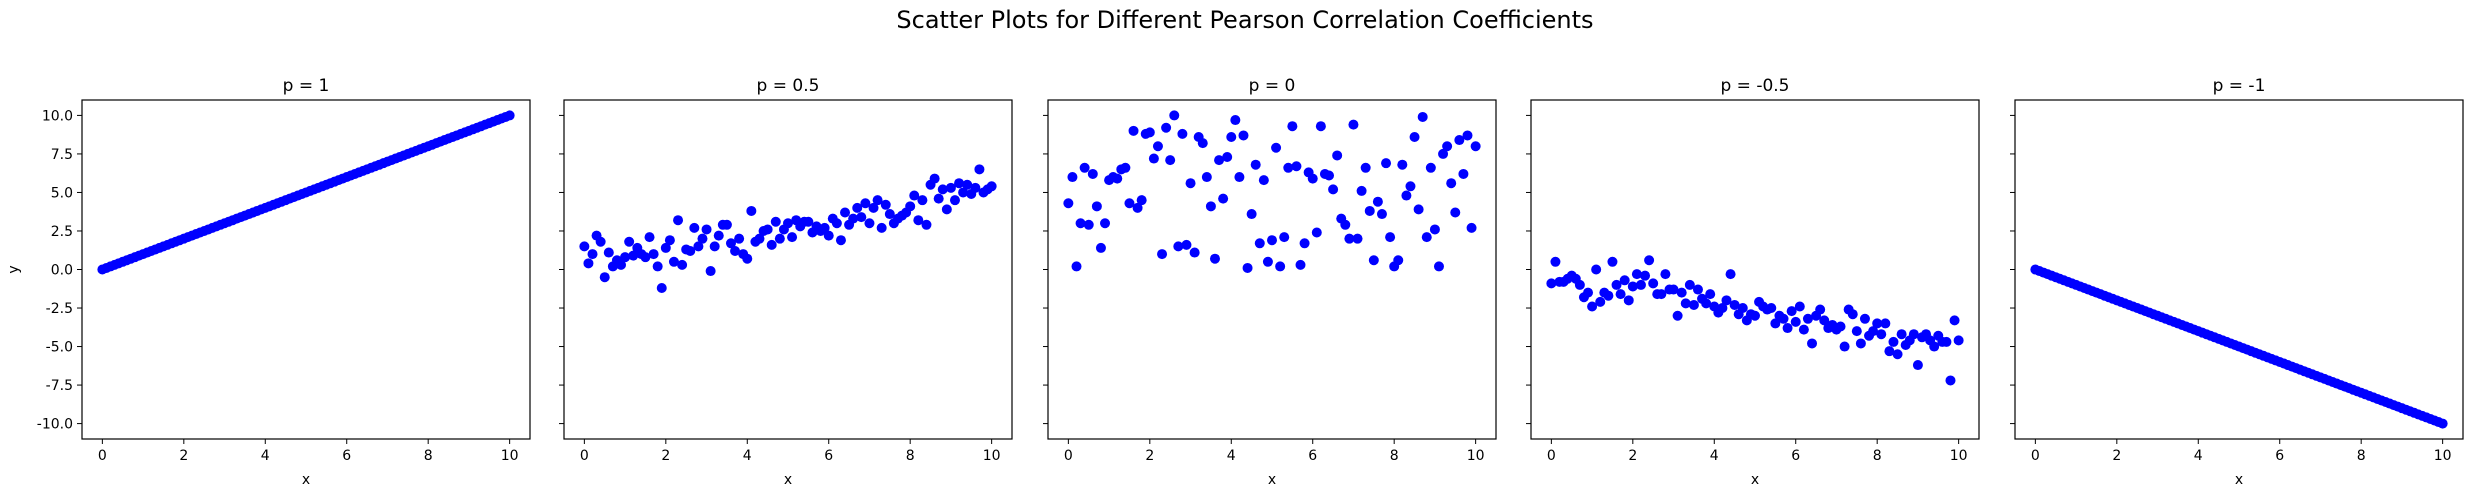 The image size is (2490, 495). What do you see at coordinates (14, 269) in the screenshot?
I see `y-axis-label: y` at bounding box center [14, 269].